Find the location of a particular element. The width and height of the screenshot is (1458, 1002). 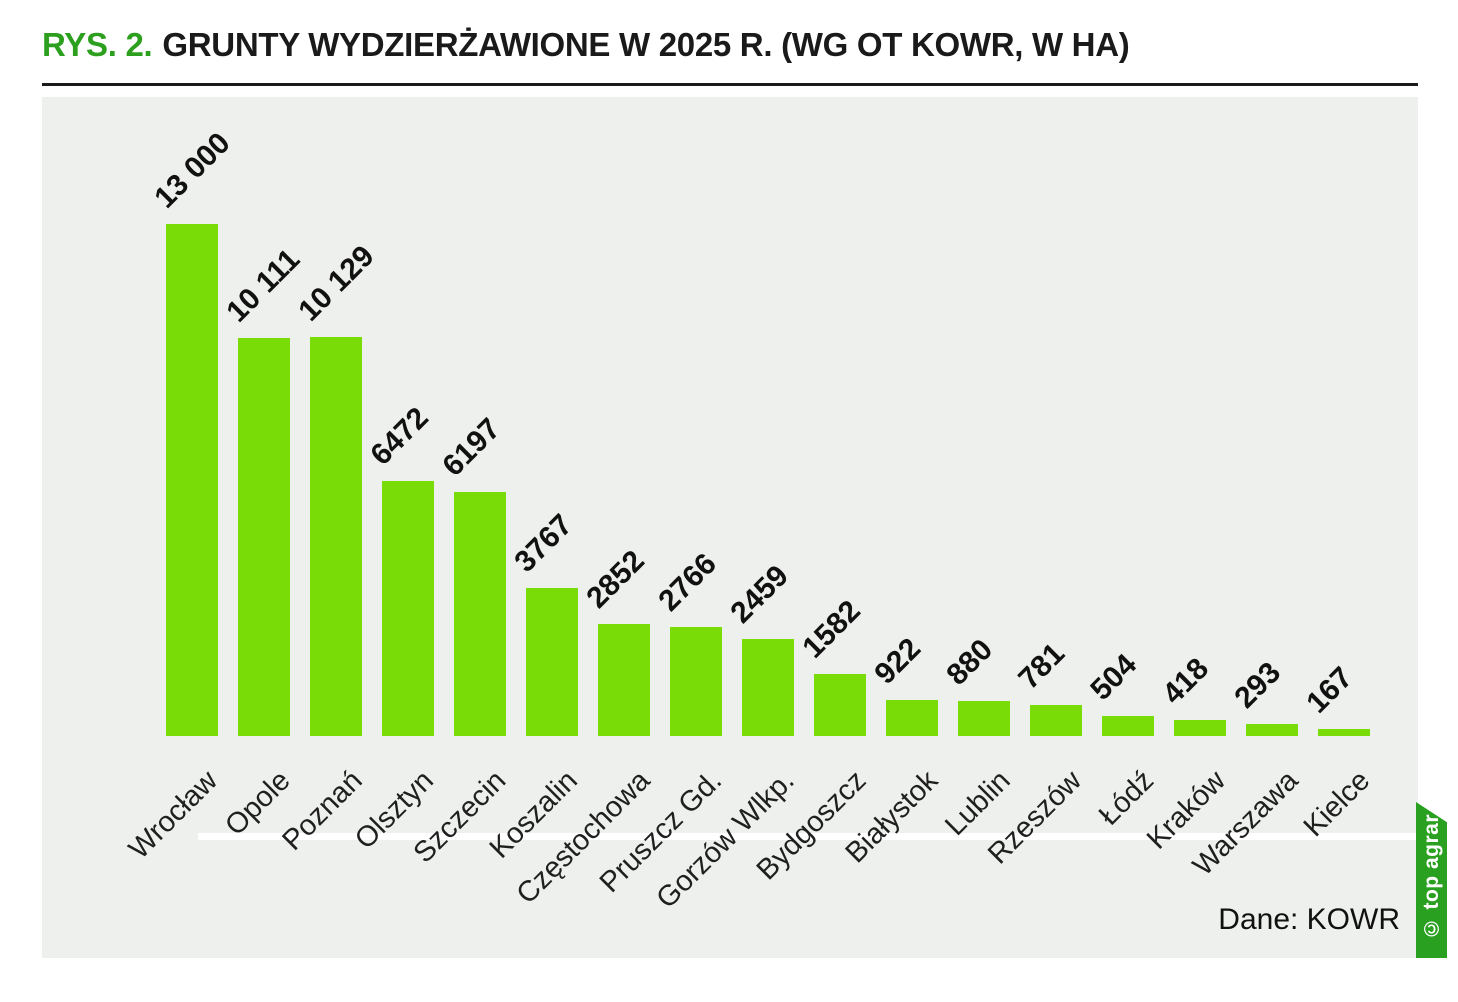

bar-value-label: 293 is located at coordinates (1258, 685).